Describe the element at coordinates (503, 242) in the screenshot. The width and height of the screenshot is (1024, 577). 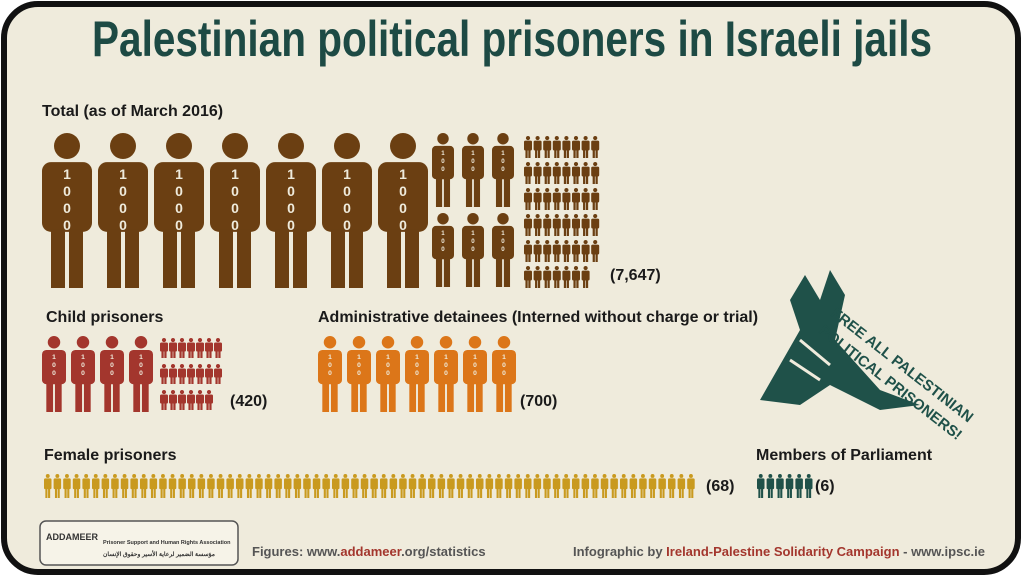
I see `icon-unit: 100` at that location.